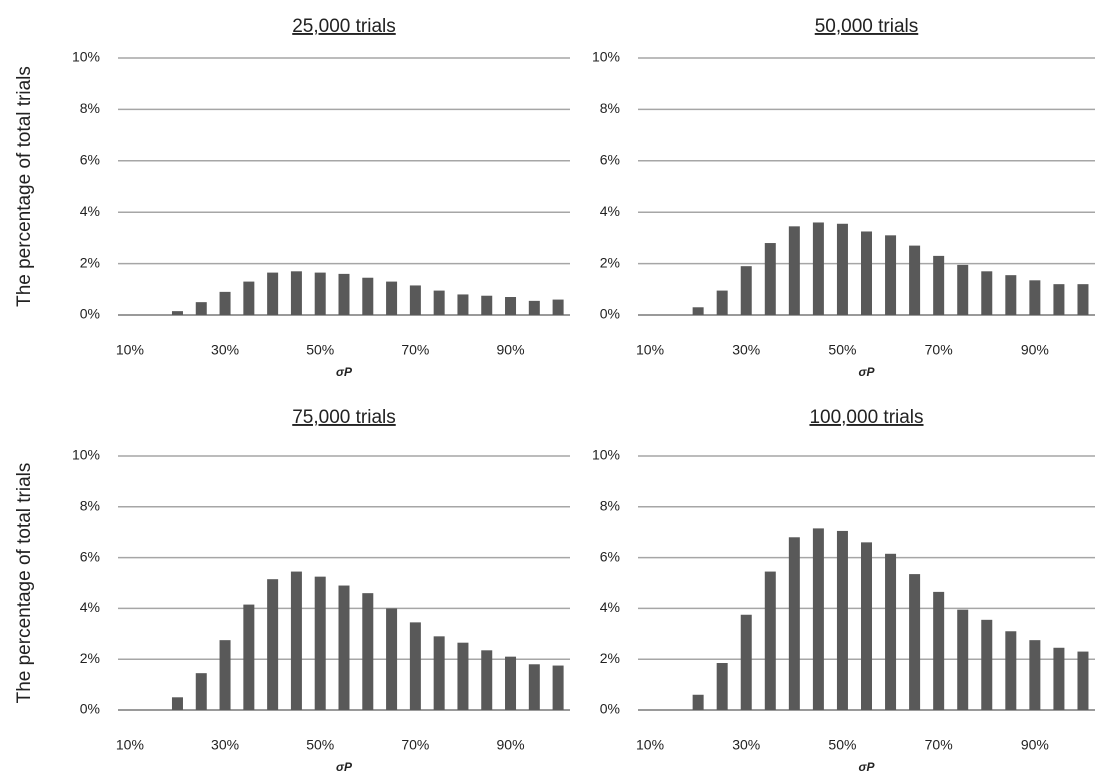 The width and height of the screenshot is (1099, 780). I want to click on x-tick-label: 90%, so click(511, 745).